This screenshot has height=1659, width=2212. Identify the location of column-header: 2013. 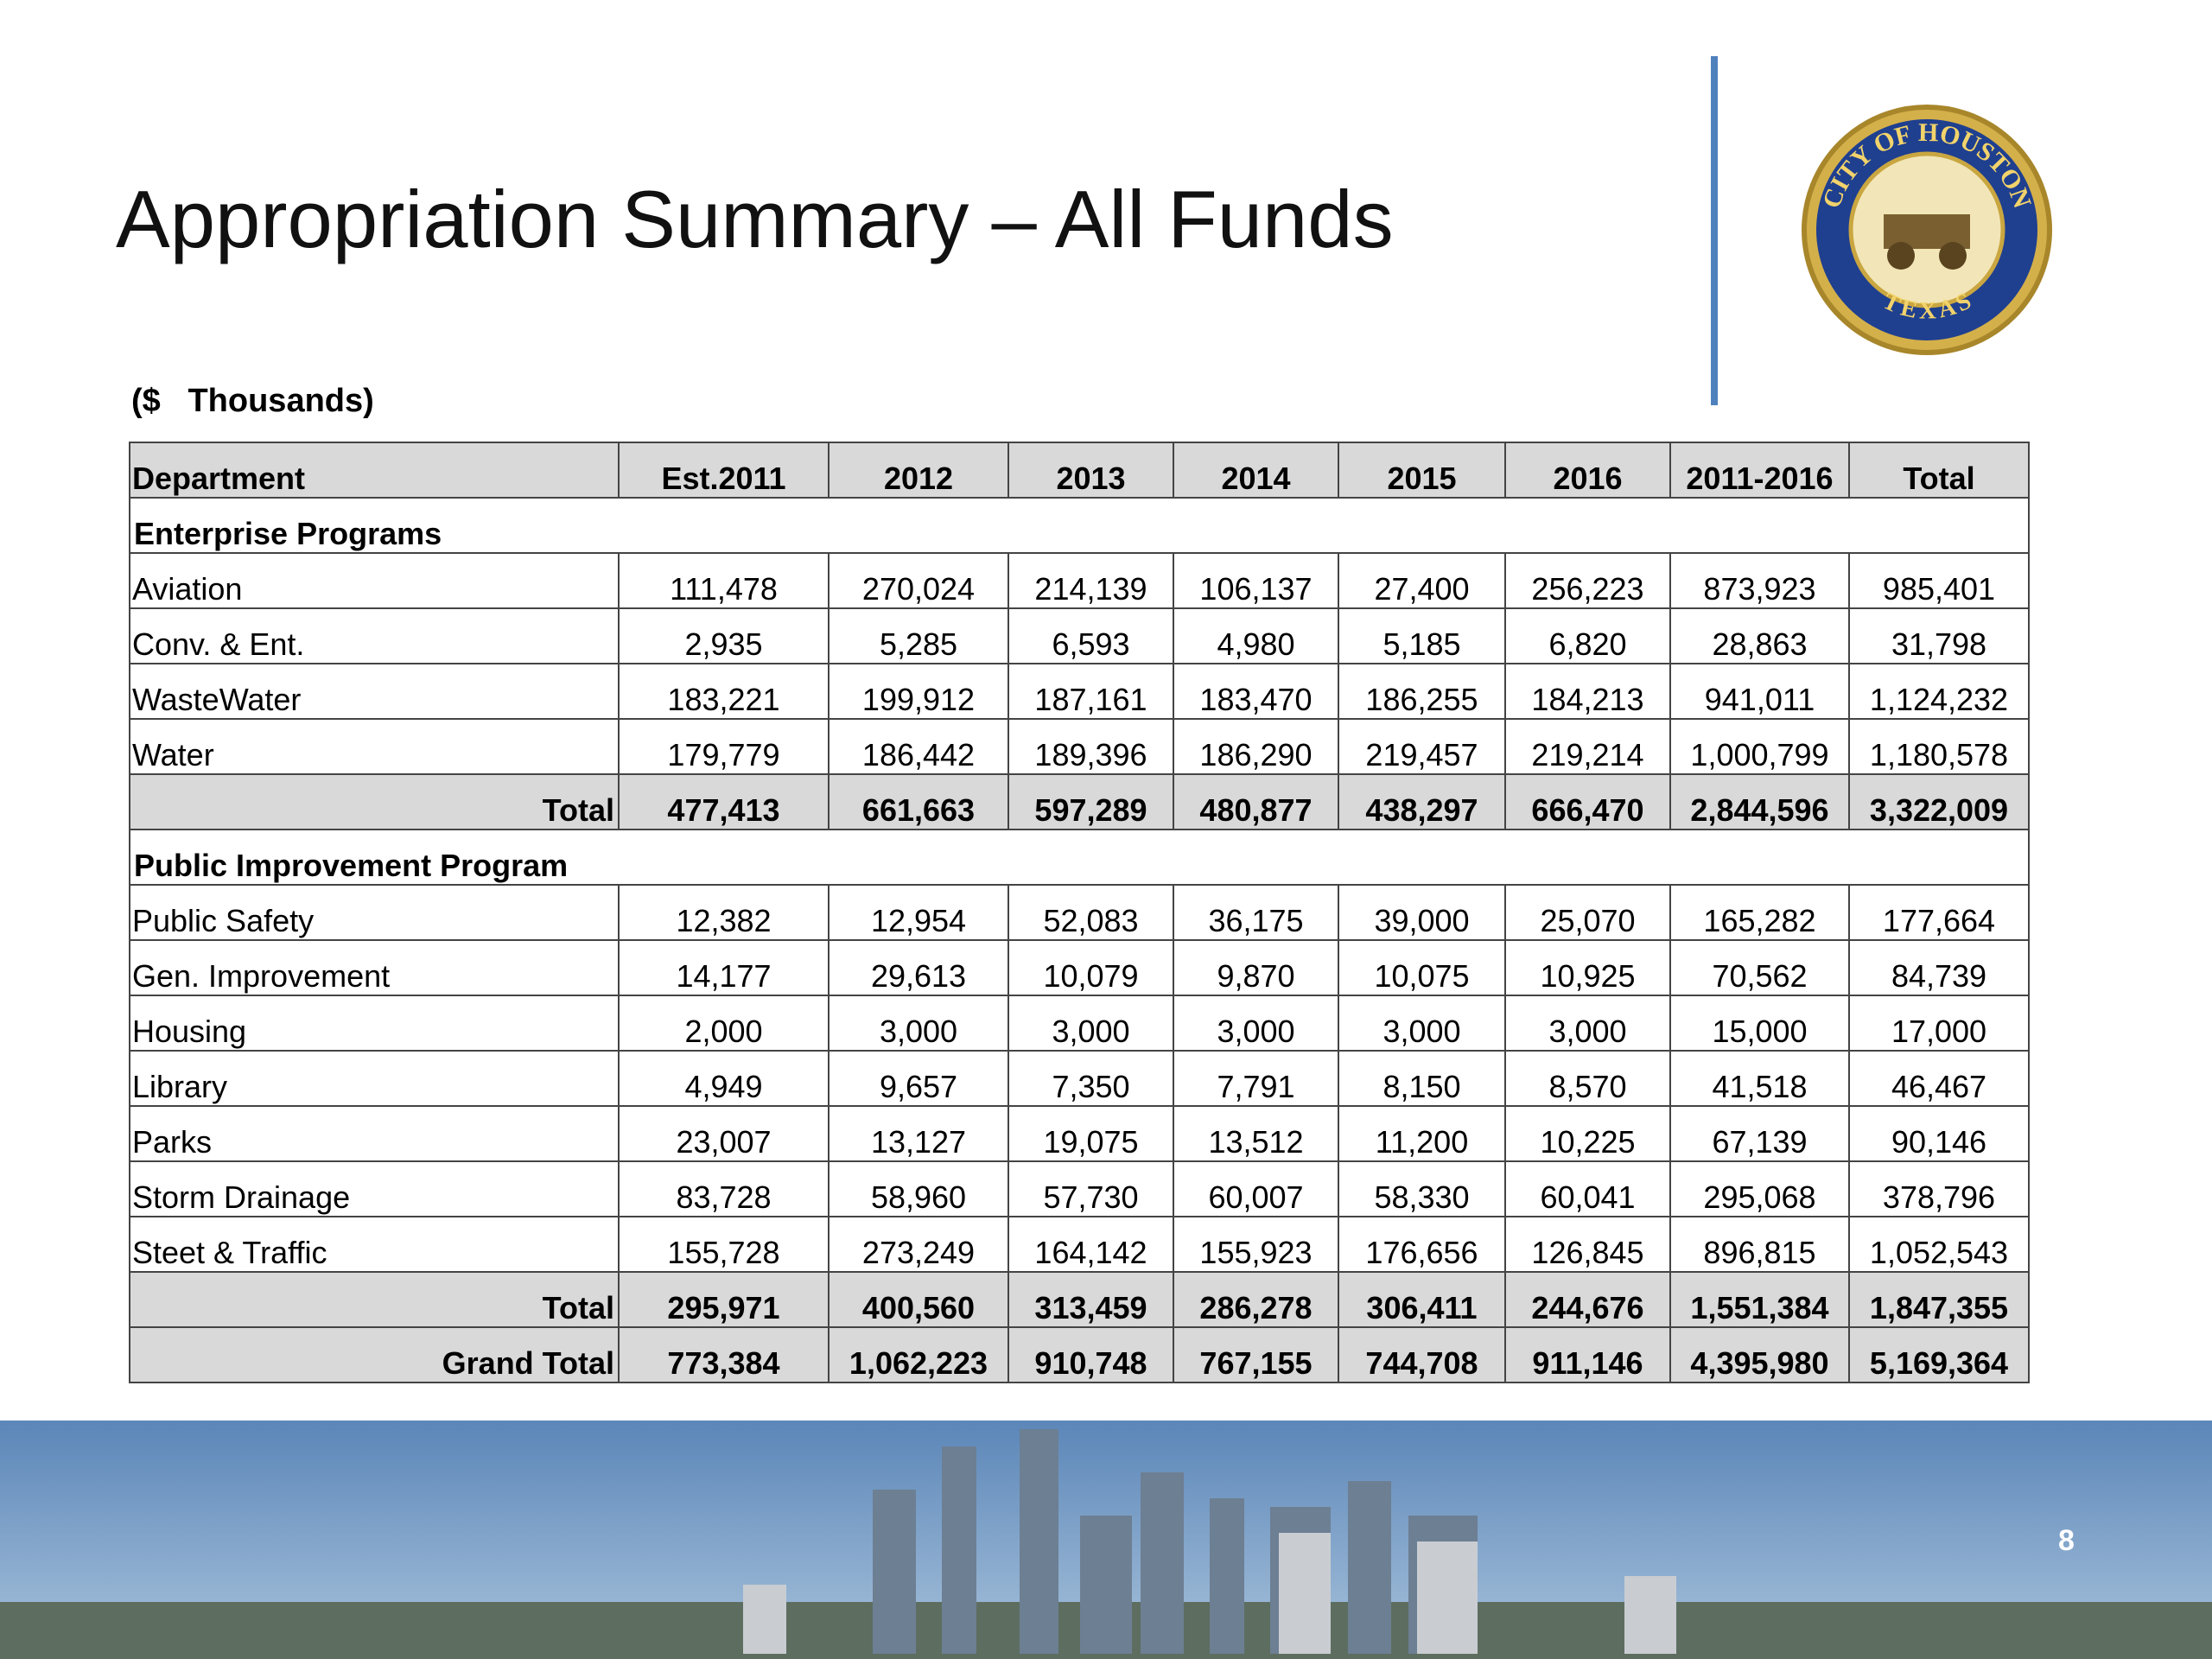
(1090, 471).